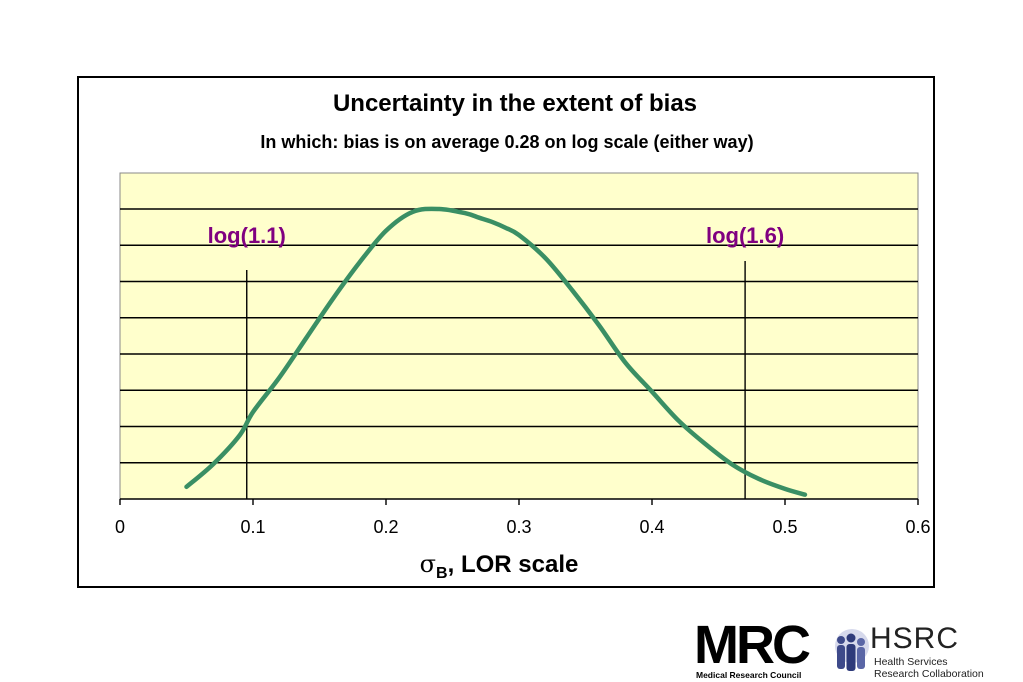  What do you see at coordinates (745, 235) in the screenshot?
I see `annotation-label-2: log(1.6)` at bounding box center [745, 235].